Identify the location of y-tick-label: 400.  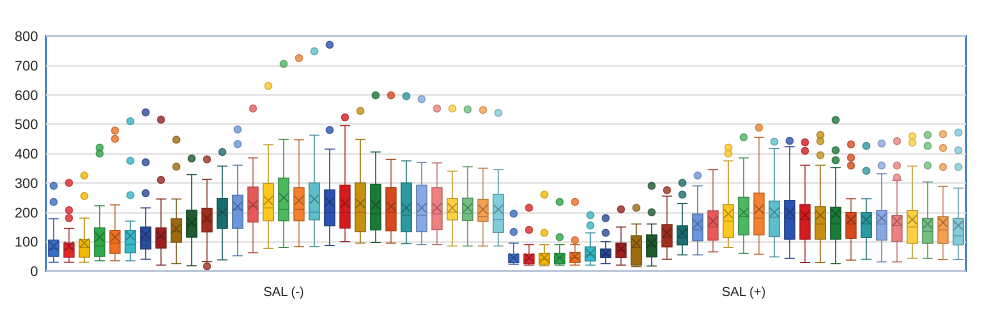
(26, 154).